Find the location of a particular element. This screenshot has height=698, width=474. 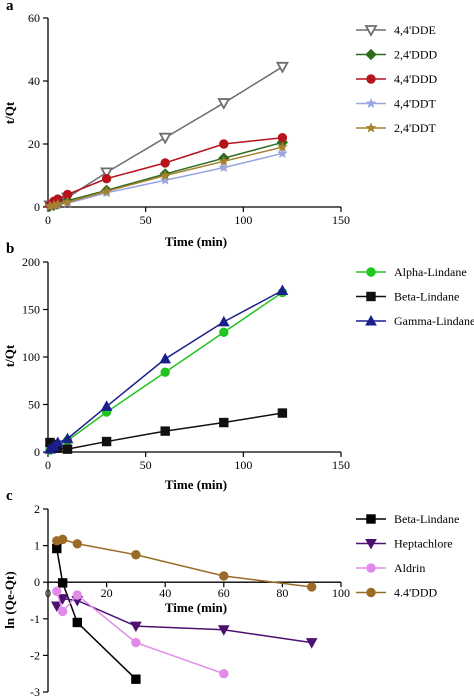

x-tick-label: 20 is located at coordinates (107, 593).